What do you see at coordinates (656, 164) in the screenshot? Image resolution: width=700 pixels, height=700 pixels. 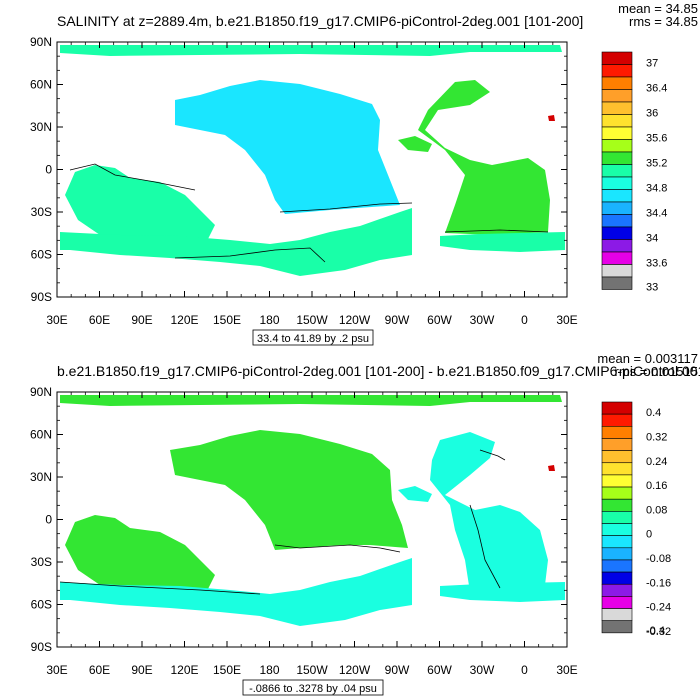 I see `colorbar-label: 35.2` at bounding box center [656, 164].